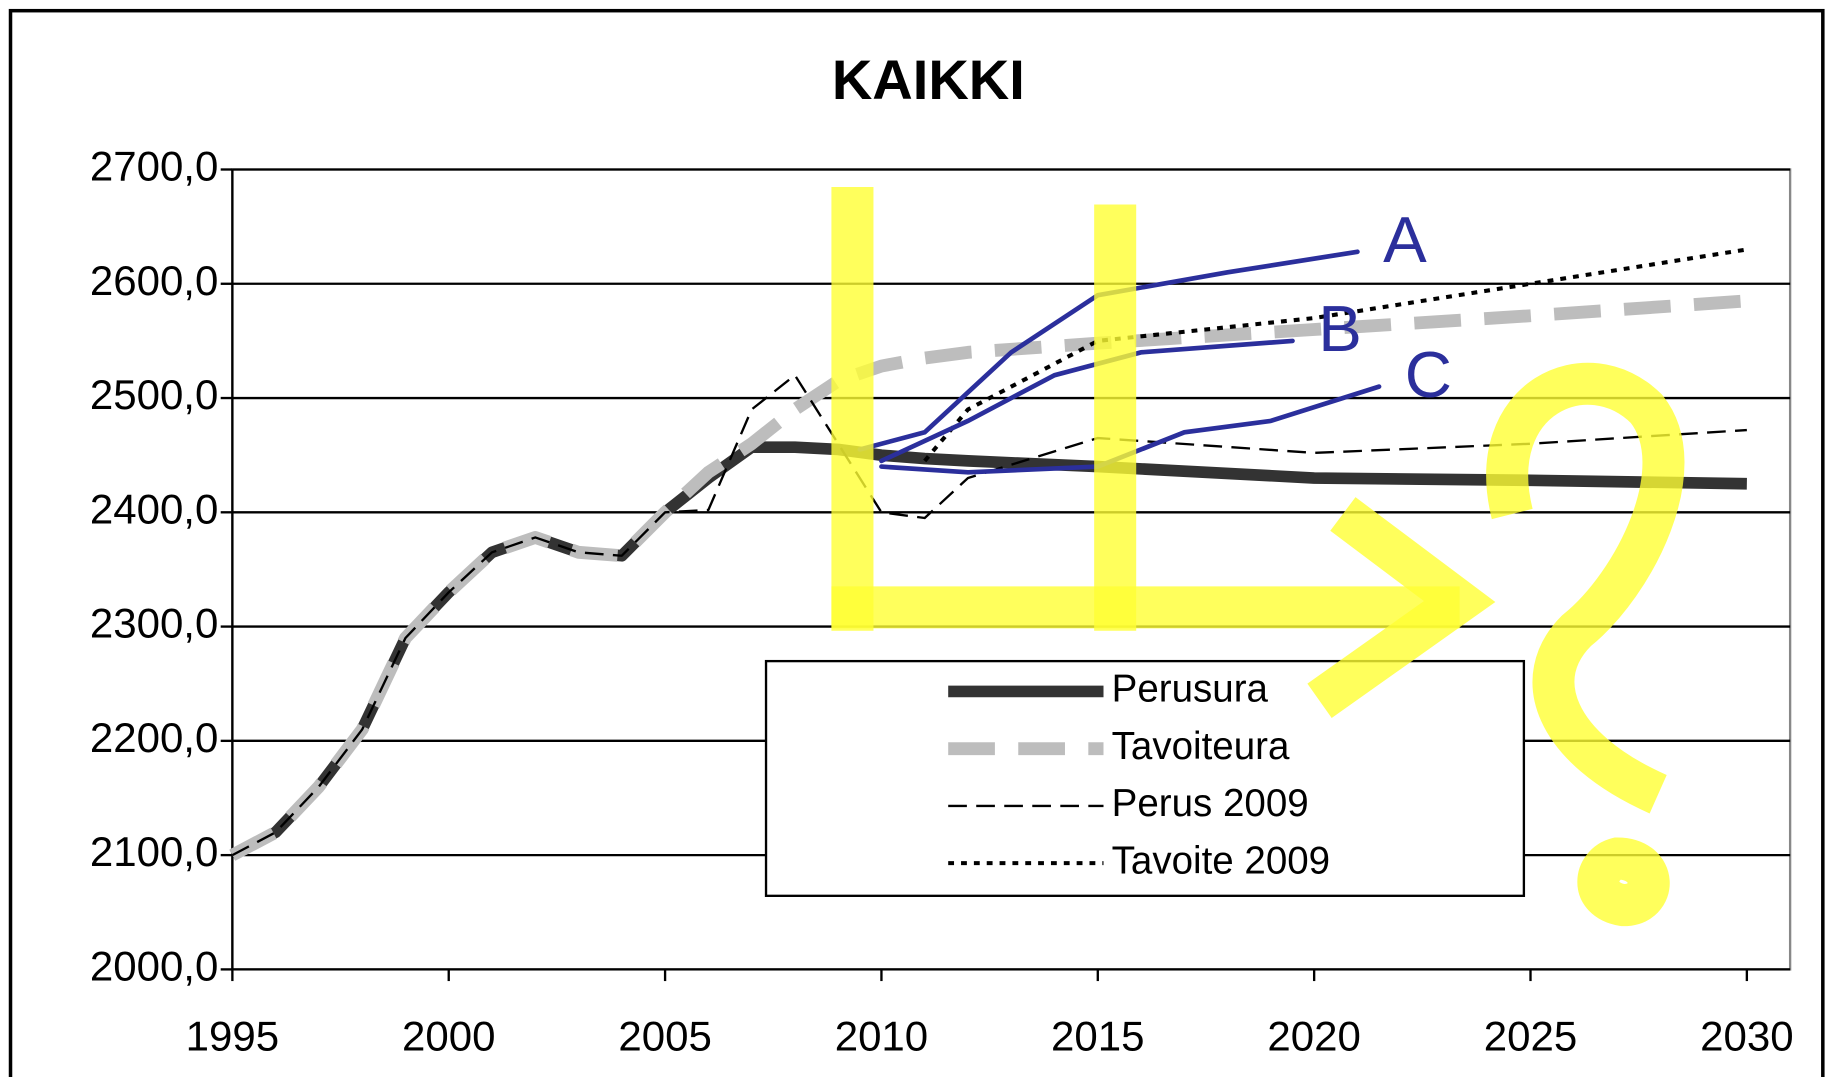  Describe the element at coordinates (1746, 1036) in the screenshot. I see `x-tick-label: 2030` at that location.